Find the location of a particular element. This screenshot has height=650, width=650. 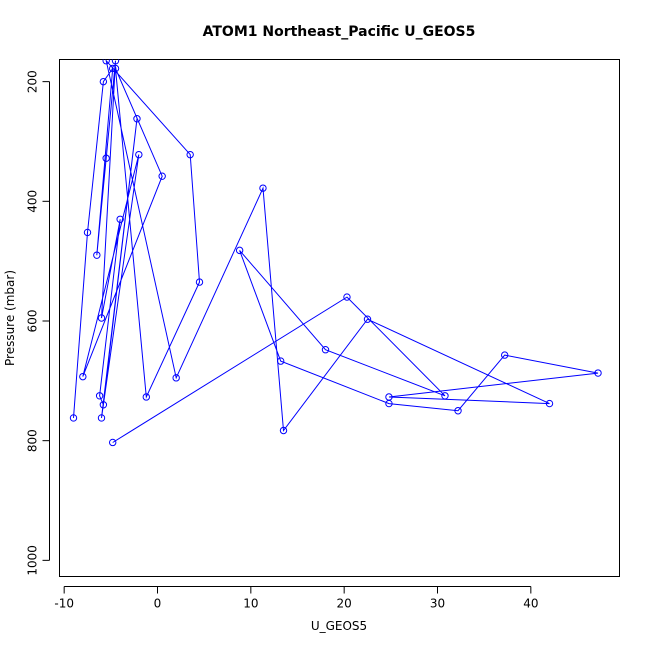

x-axis: -10 0 10 20 30 40 is located at coordinates (296, 598).